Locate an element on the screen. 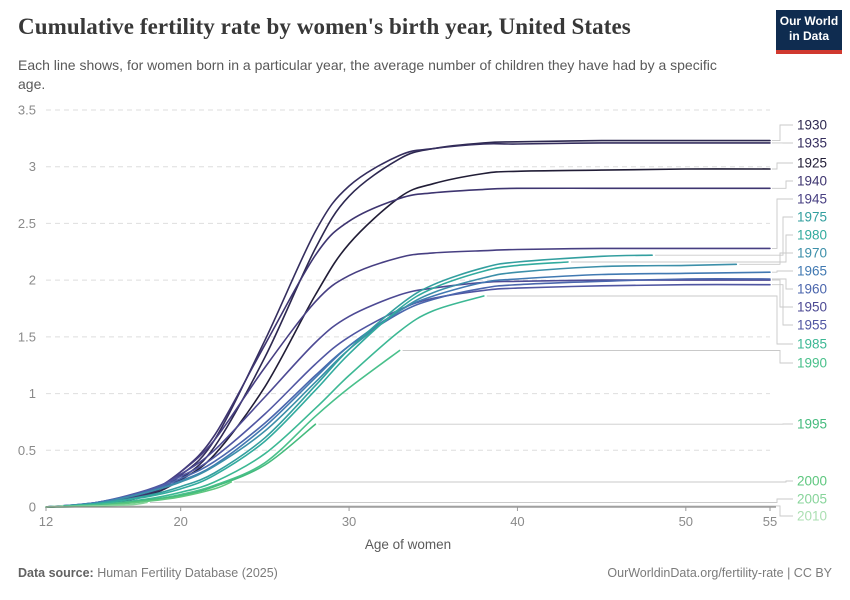  year-label-1925: 1925 is located at coordinates (812, 163).